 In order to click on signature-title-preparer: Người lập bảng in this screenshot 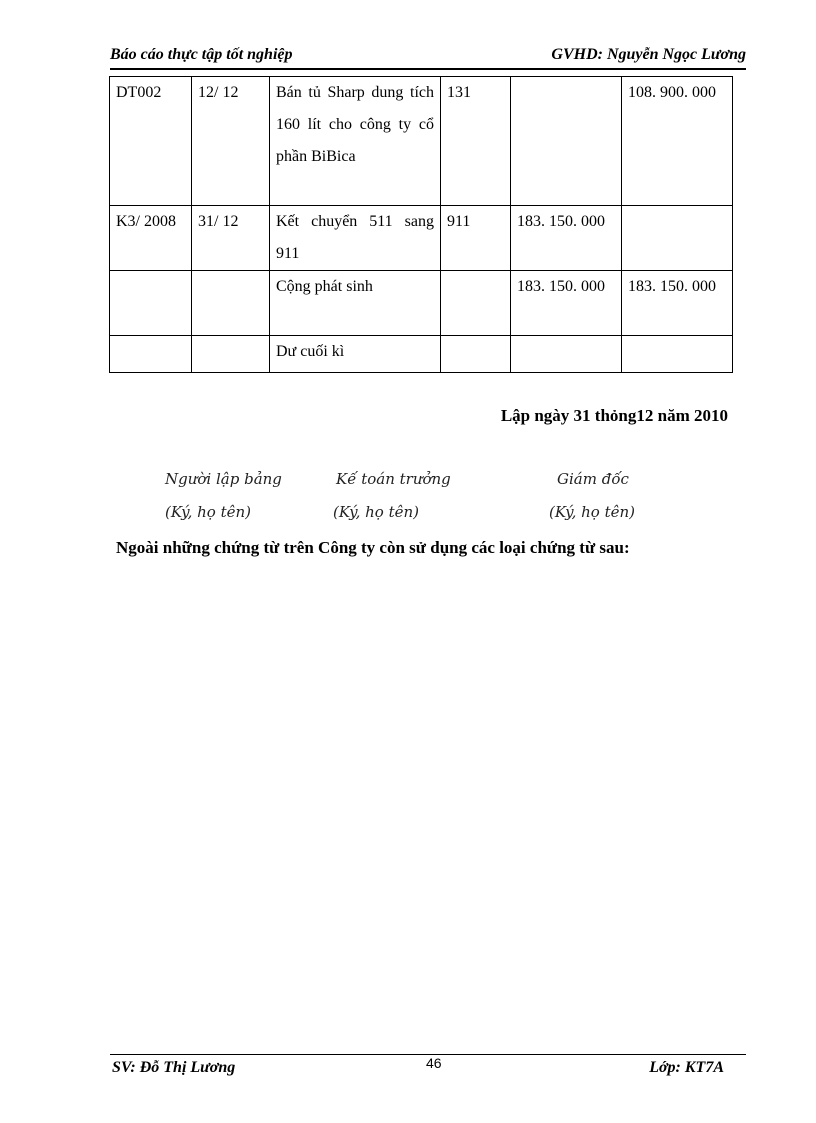, I will do `click(223, 479)`.